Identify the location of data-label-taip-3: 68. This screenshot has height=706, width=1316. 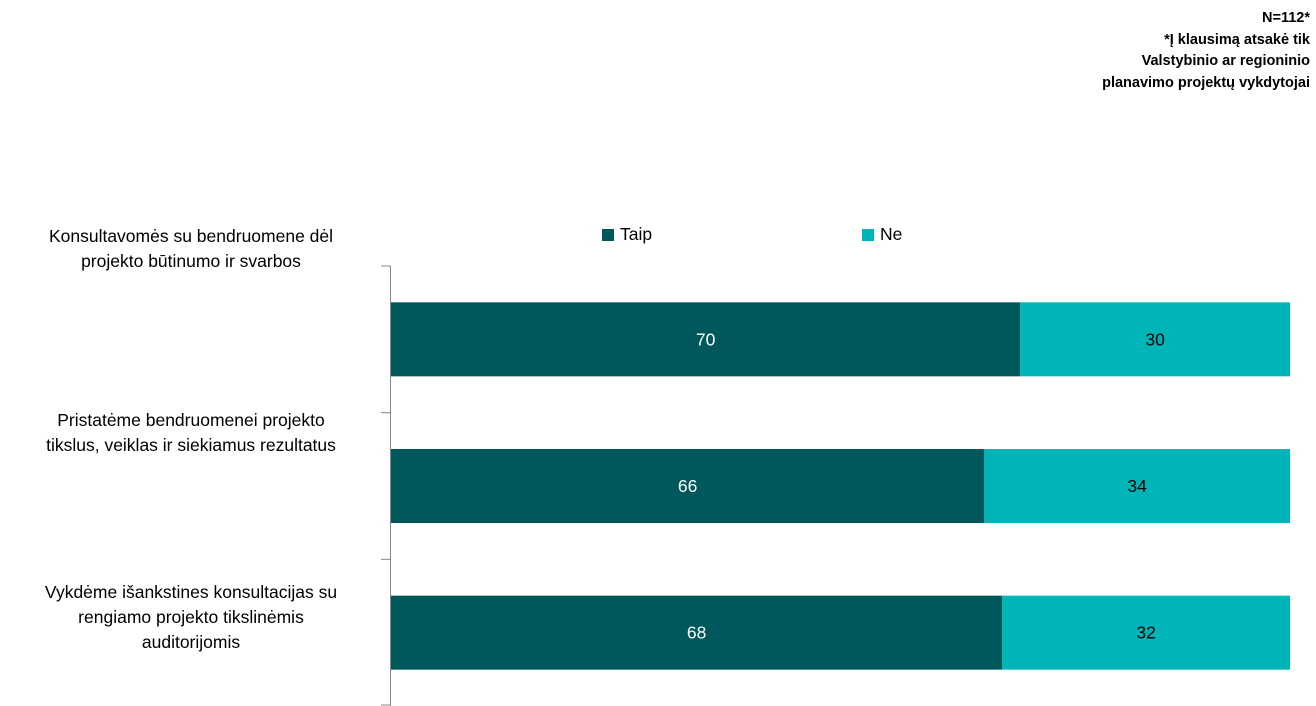
(696, 633).